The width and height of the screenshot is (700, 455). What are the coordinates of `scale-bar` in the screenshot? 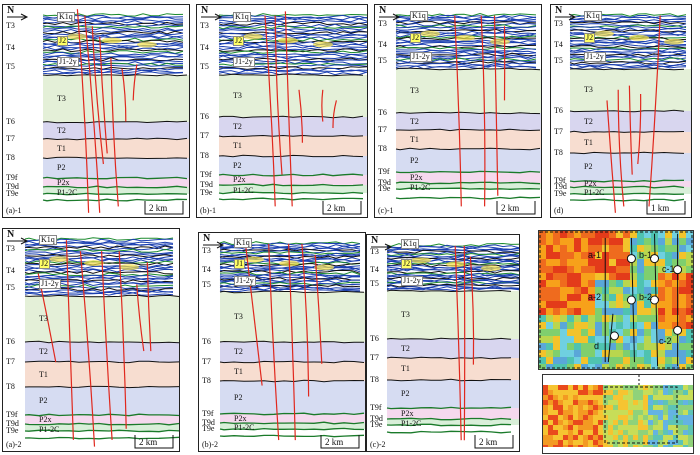 It's located at (516, 208).